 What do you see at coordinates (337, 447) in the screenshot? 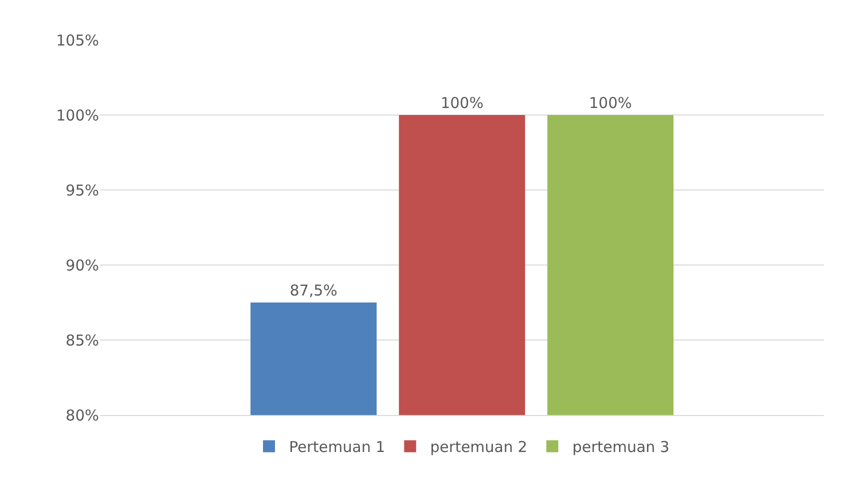
I see `legend-label: Pertemuan 1` at bounding box center [337, 447].